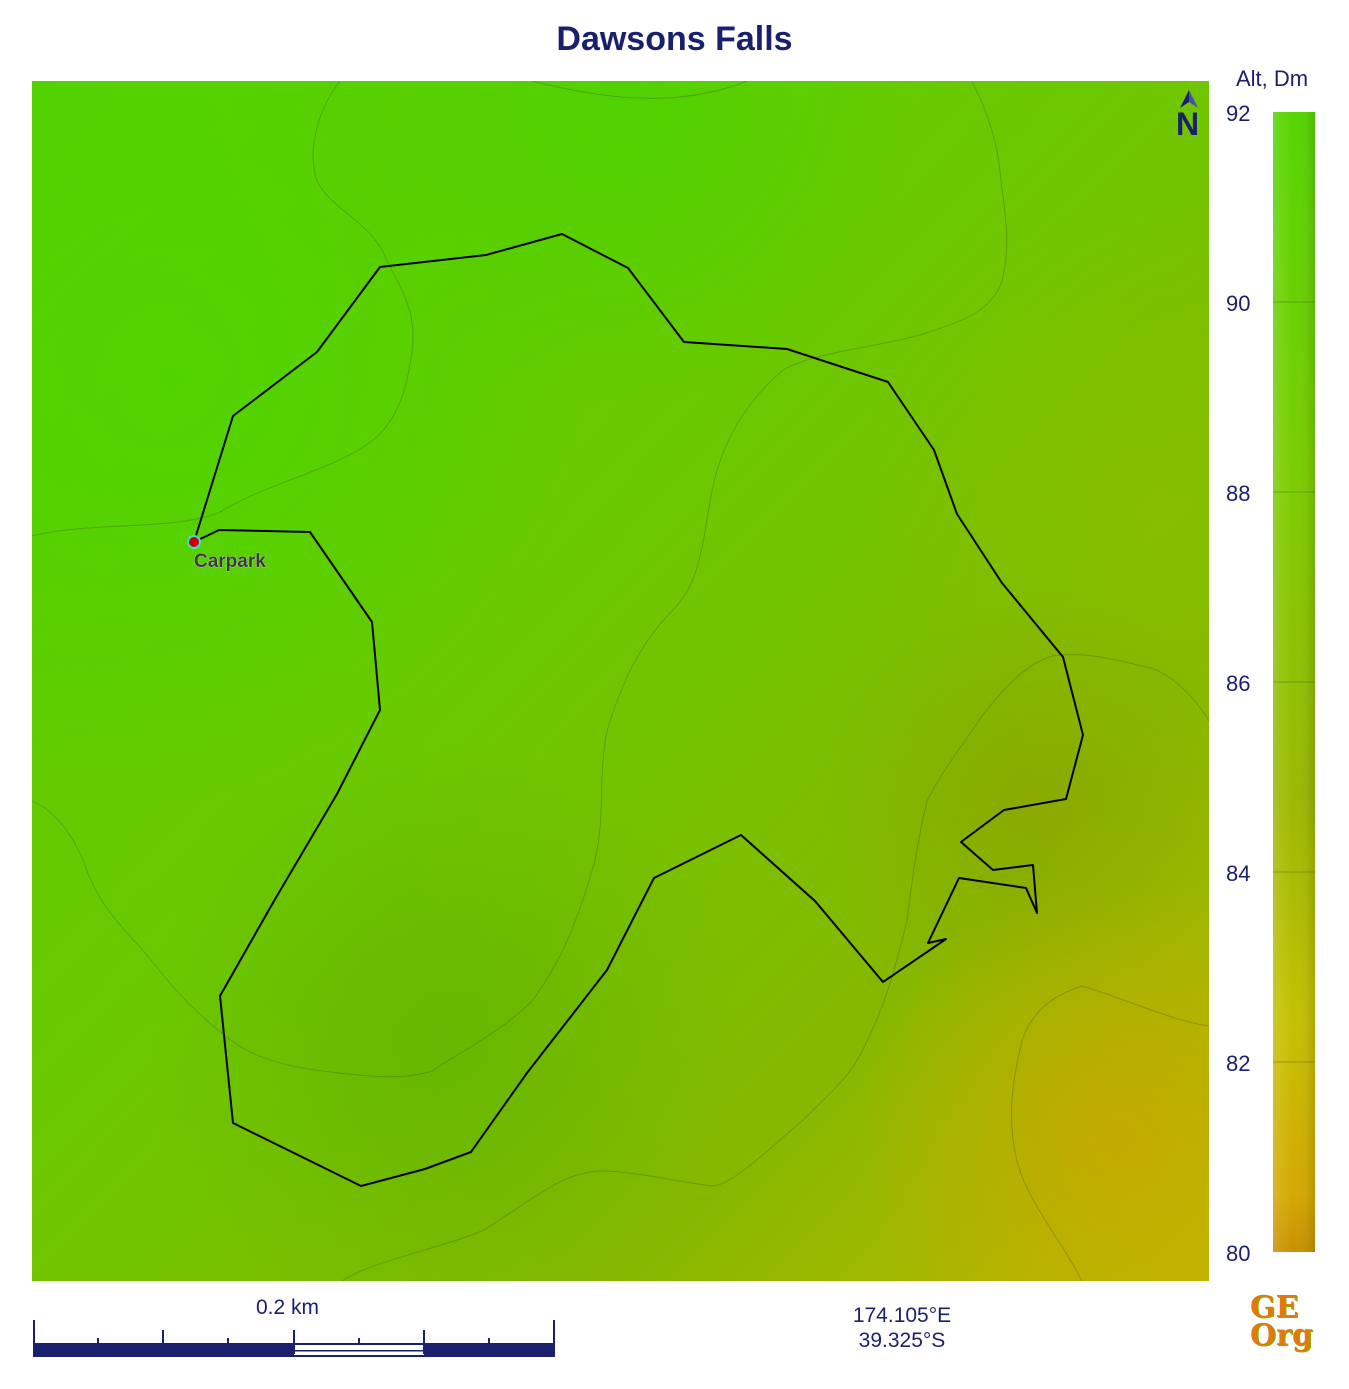 Image resolution: width=1349 pixels, height=1389 pixels. I want to click on map-coordinates: 174.105°E 39.325°S, so click(902, 1328).